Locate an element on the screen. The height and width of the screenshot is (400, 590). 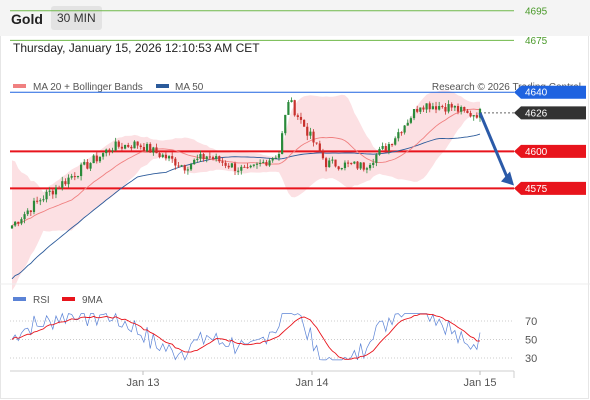
rsi-tick-label-50: 50 is located at coordinates (531, 341).